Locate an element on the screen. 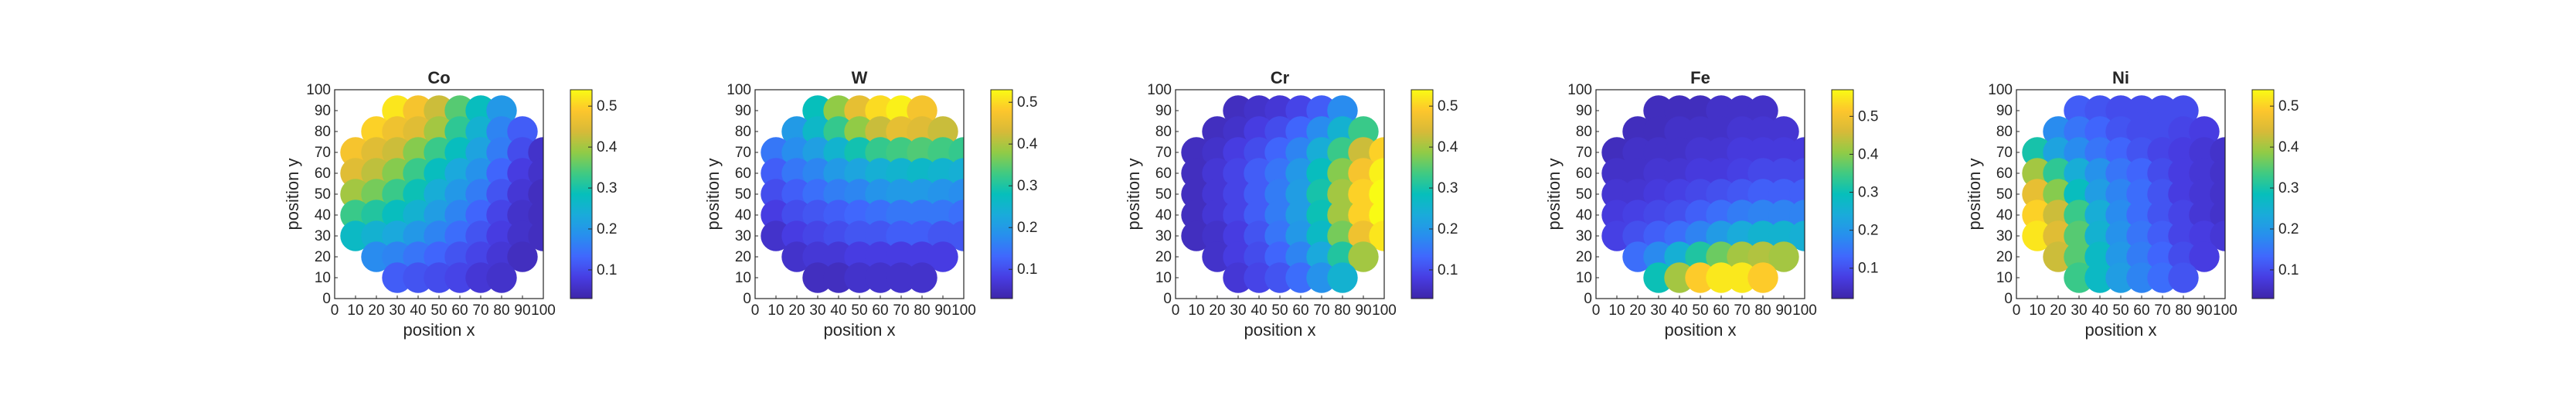  y-tick-label: 90 is located at coordinates (1584, 111).